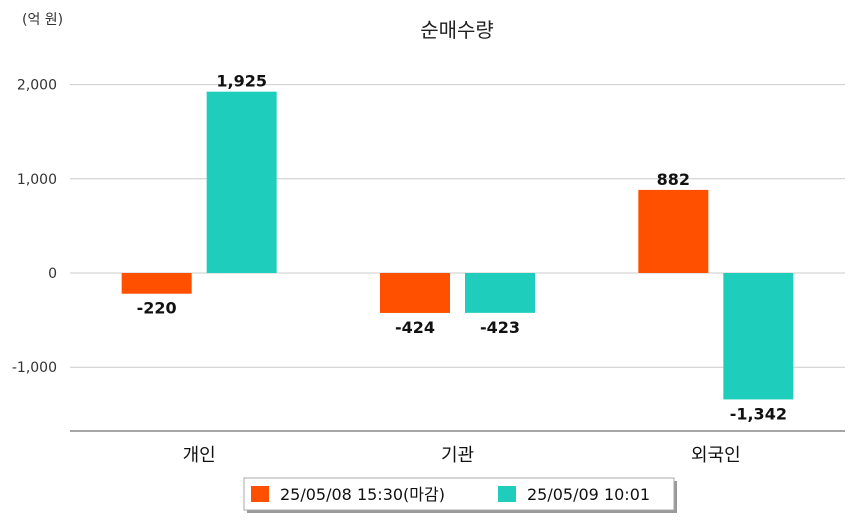 The image size is (854, 520). What do you see at coordinates (37, 86) in the screenshot?
I see `y-tick-label: 2,000` at bounding box center [37, 86].